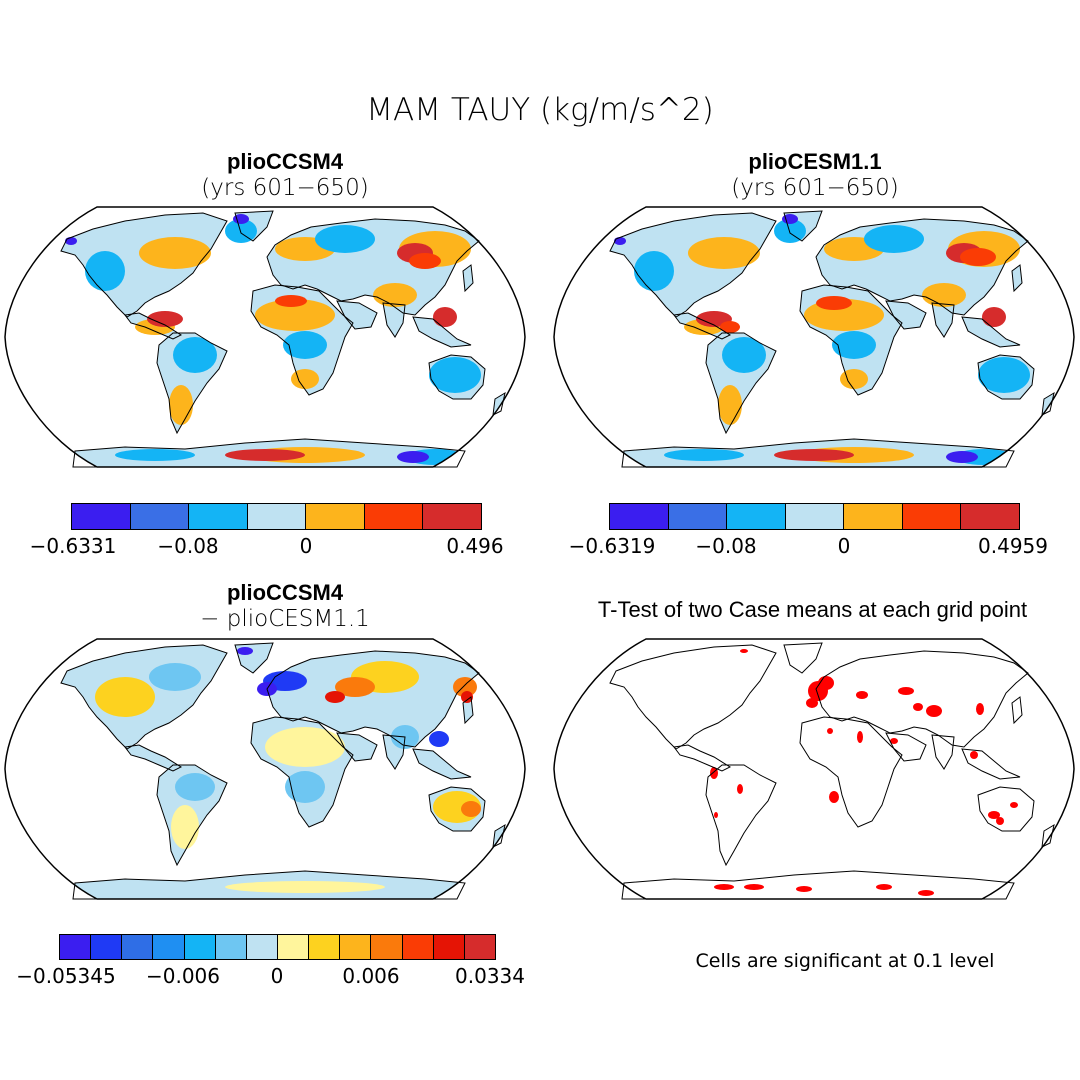 This screenshot has width=1080, height=1080. I want to click on map-bottom-left, so click(265, 769).